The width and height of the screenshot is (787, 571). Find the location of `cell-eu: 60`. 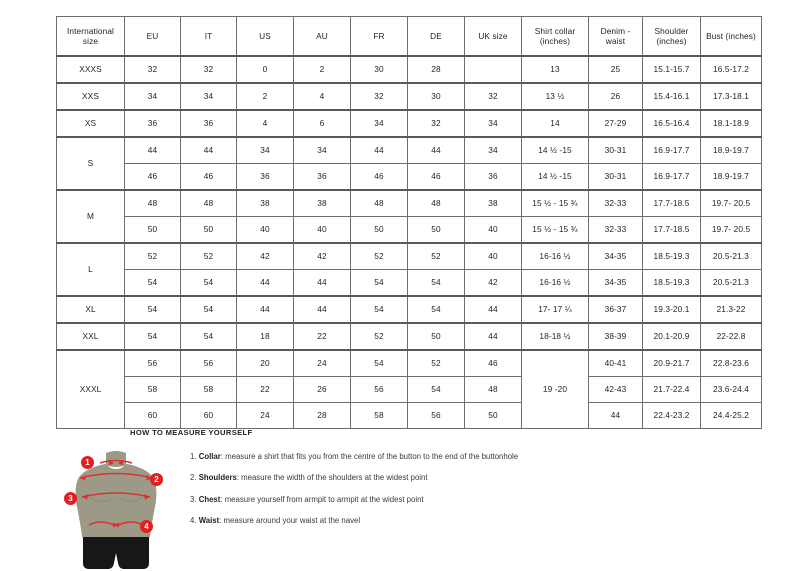

cell-eu: 60 is located at coordinates (152, 415).